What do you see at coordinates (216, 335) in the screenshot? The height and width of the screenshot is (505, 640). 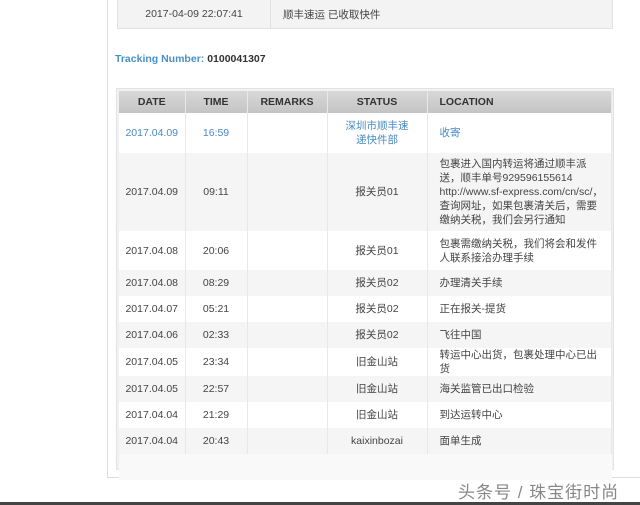 I see `cell-time: 02:33` at bounding box center [216, 335].